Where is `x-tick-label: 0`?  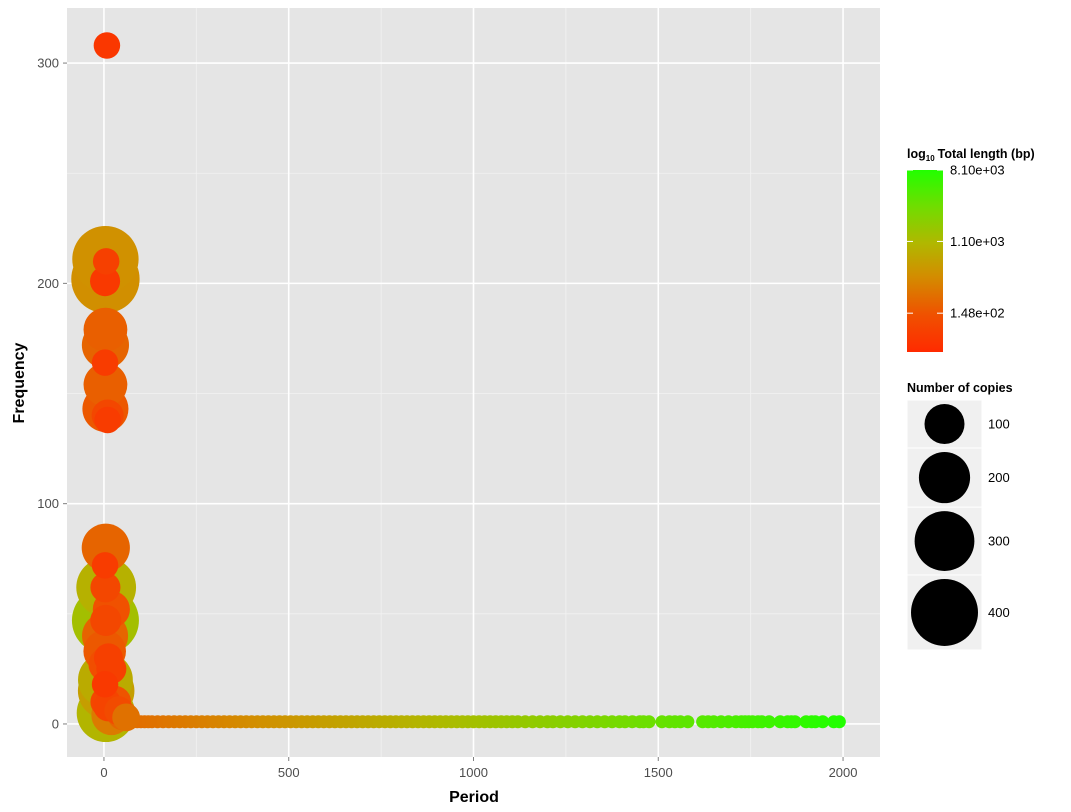
x-tick-label: 0 is located at coordinates (103, 772).